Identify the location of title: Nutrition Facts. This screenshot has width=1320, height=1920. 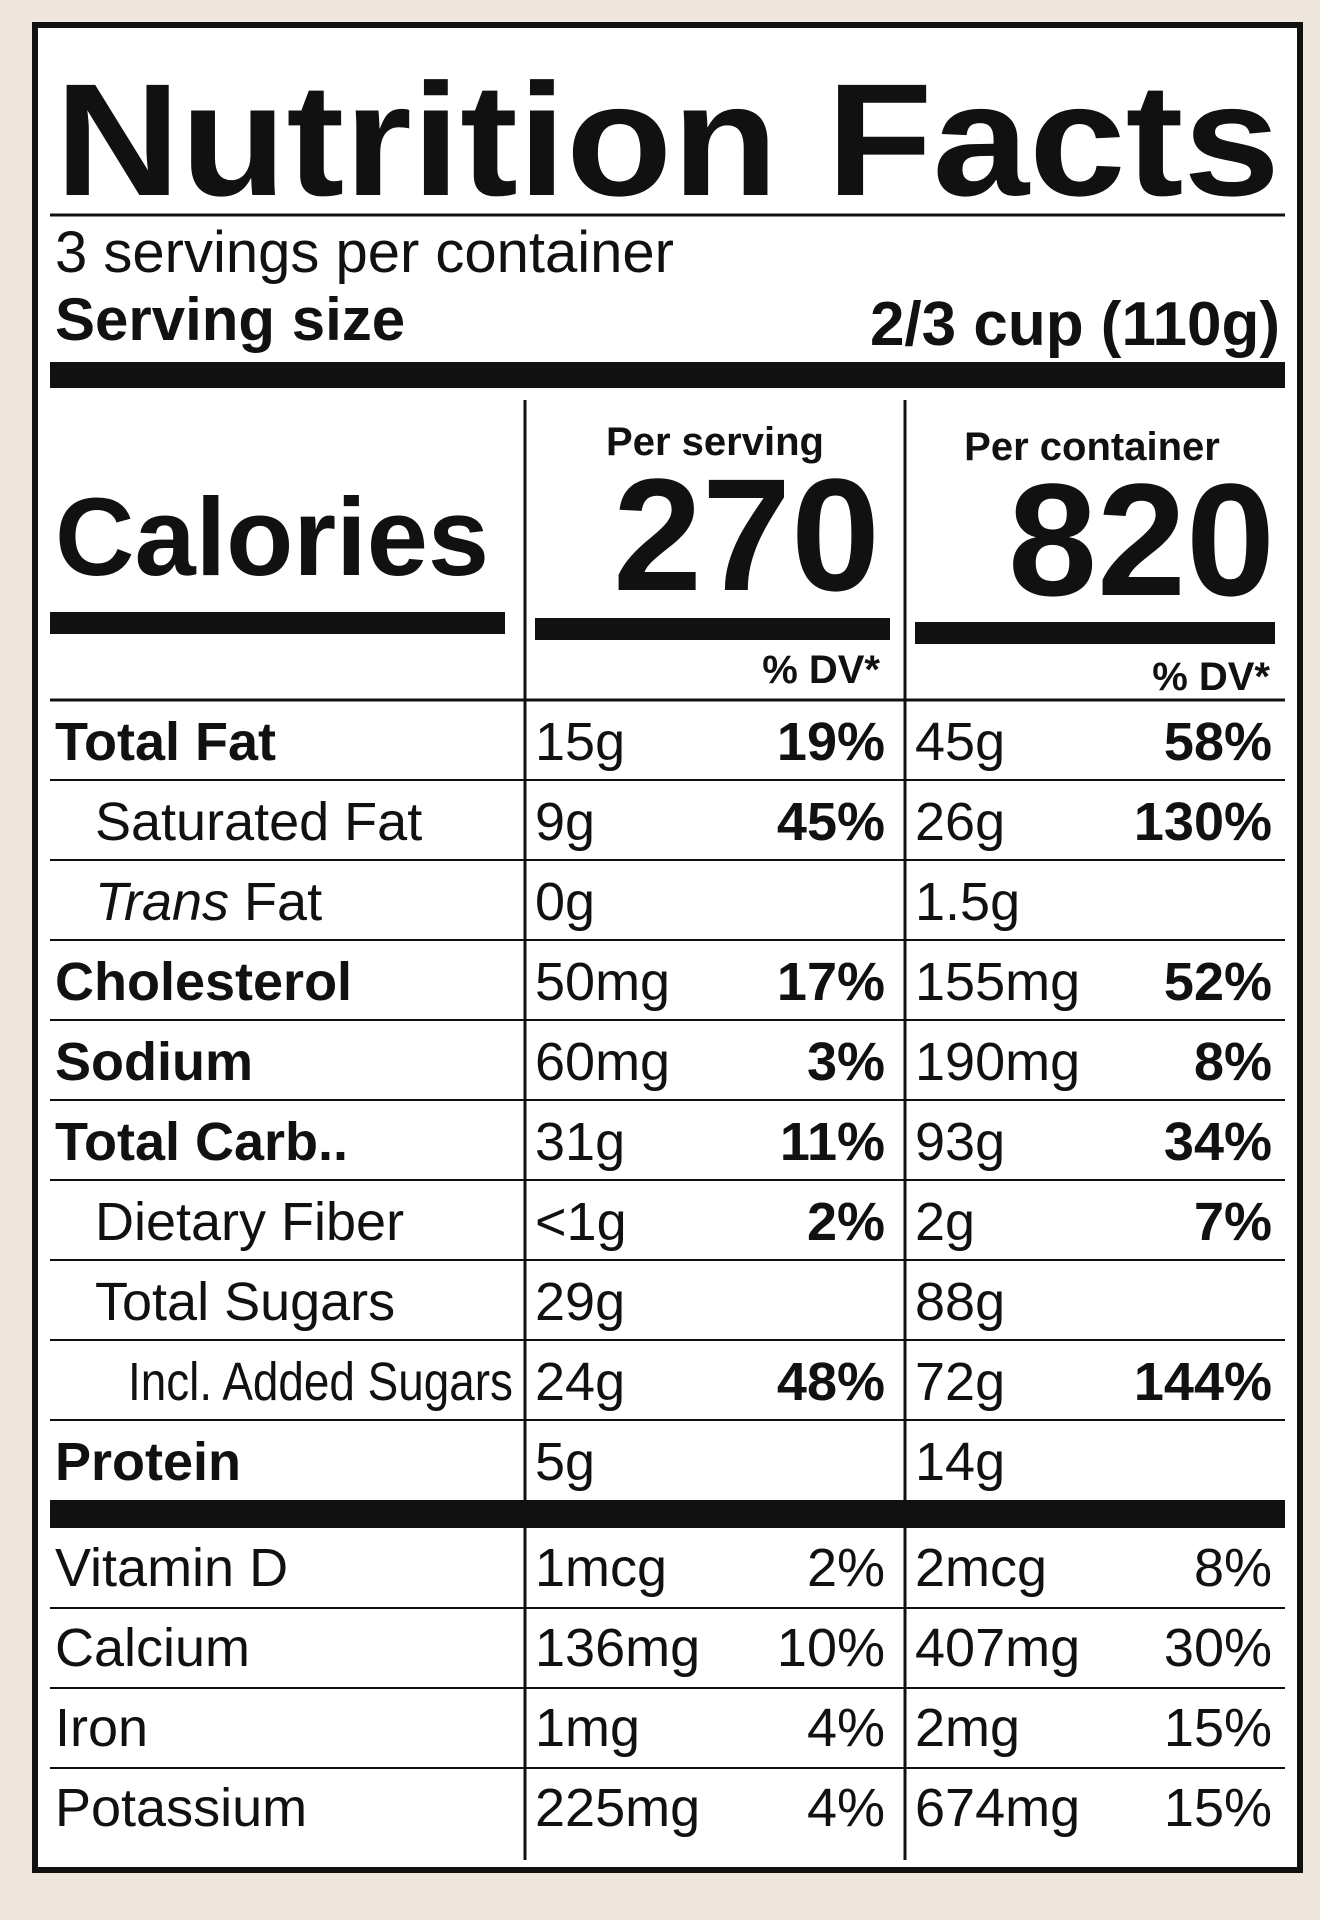
(667, 139).